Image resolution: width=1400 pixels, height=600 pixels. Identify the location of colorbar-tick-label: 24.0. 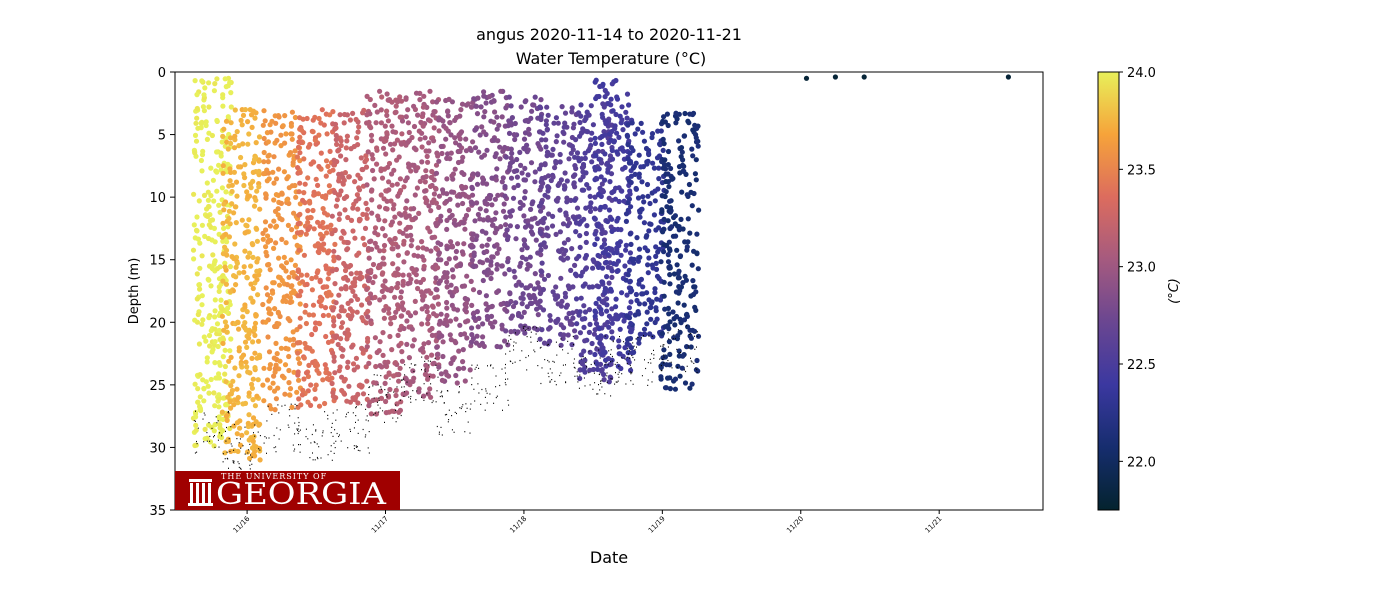
(1141, 73).